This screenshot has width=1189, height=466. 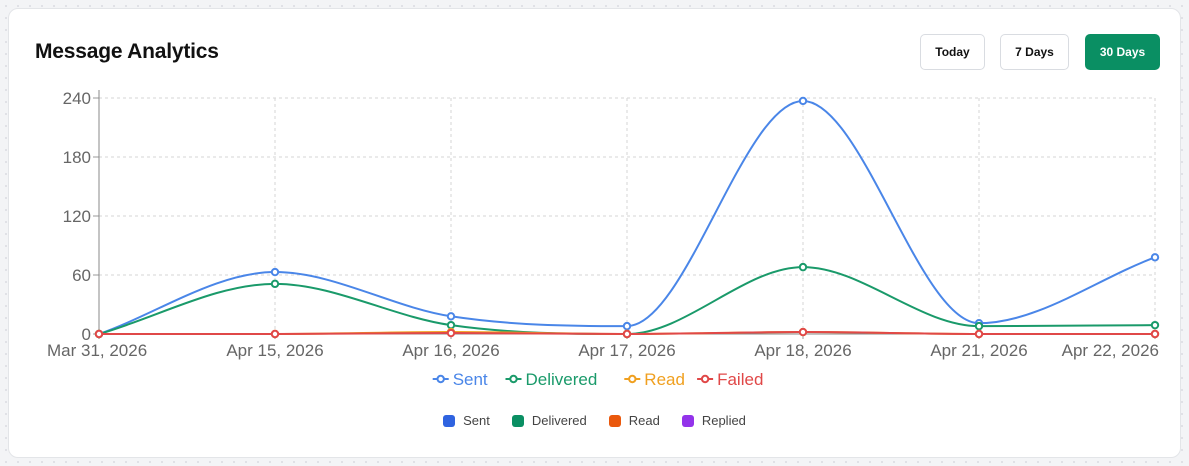 What do you see at coordinates (97, 350) in the screenshot?
I see `x-tick-label: Mar 31, 2026` at bounding box center [97, 350].